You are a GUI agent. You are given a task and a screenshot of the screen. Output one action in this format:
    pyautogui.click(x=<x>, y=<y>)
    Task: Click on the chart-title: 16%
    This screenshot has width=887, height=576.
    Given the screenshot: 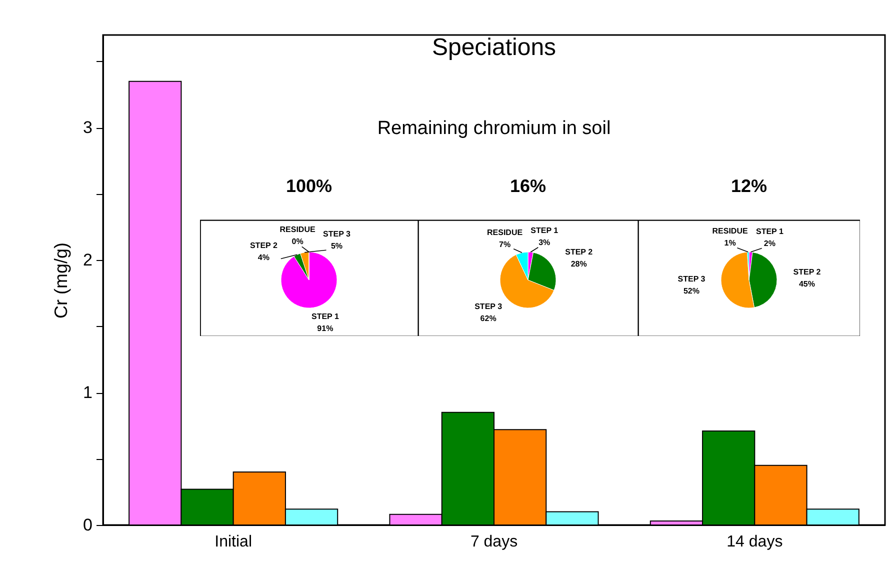 What is the action you would take?
    pyautogui.click(x=528, y=186)
    